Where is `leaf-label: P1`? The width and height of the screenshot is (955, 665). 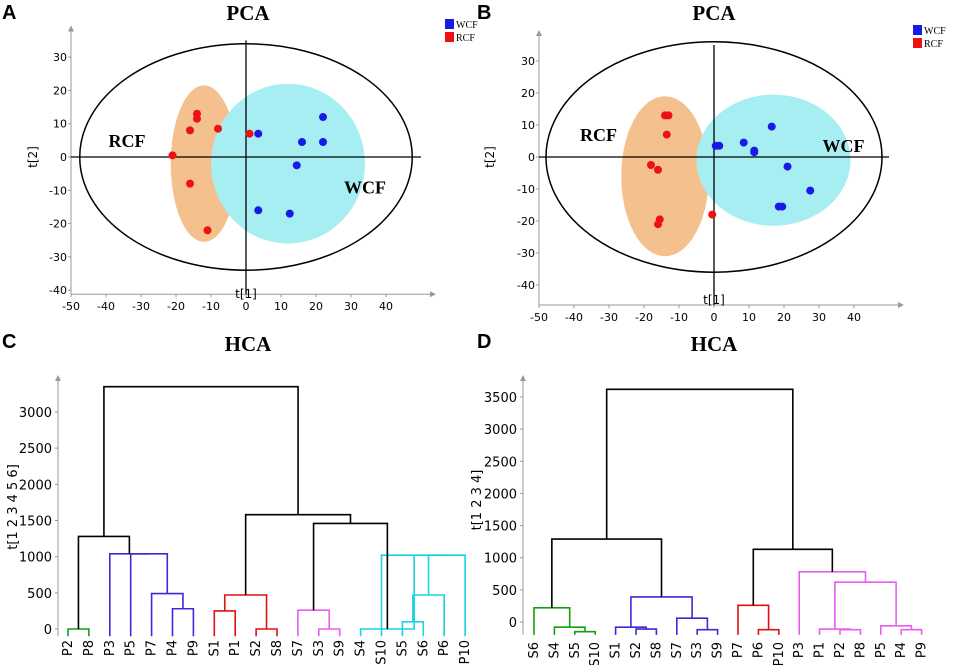 leaf-label: P1 is located at coordinates (235, 648).